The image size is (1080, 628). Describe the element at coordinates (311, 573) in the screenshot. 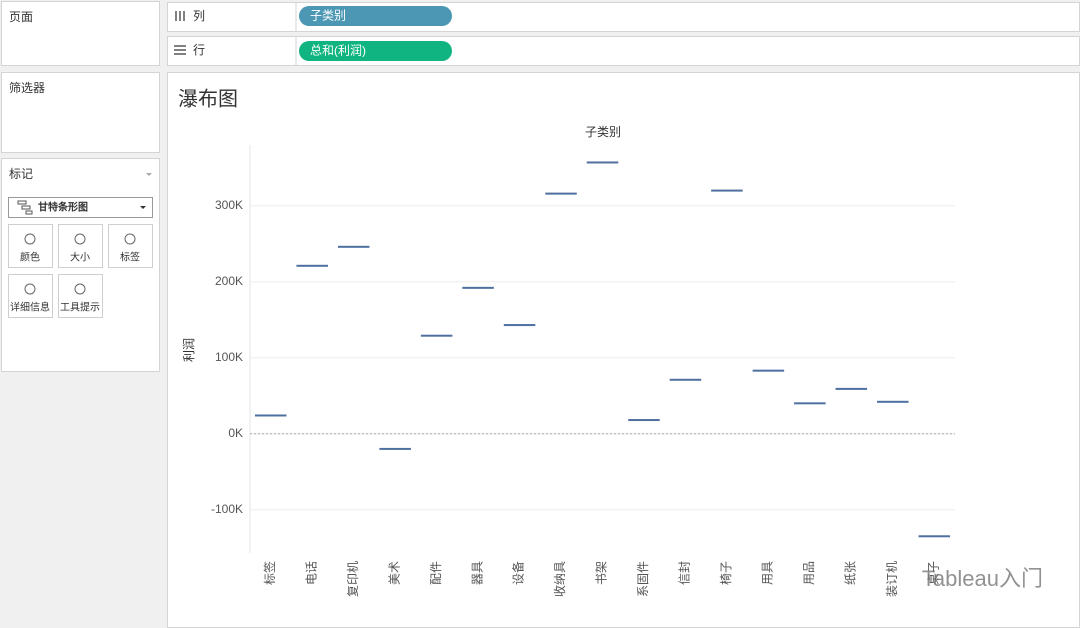

I see `x-tick-label: 电话` at that location.